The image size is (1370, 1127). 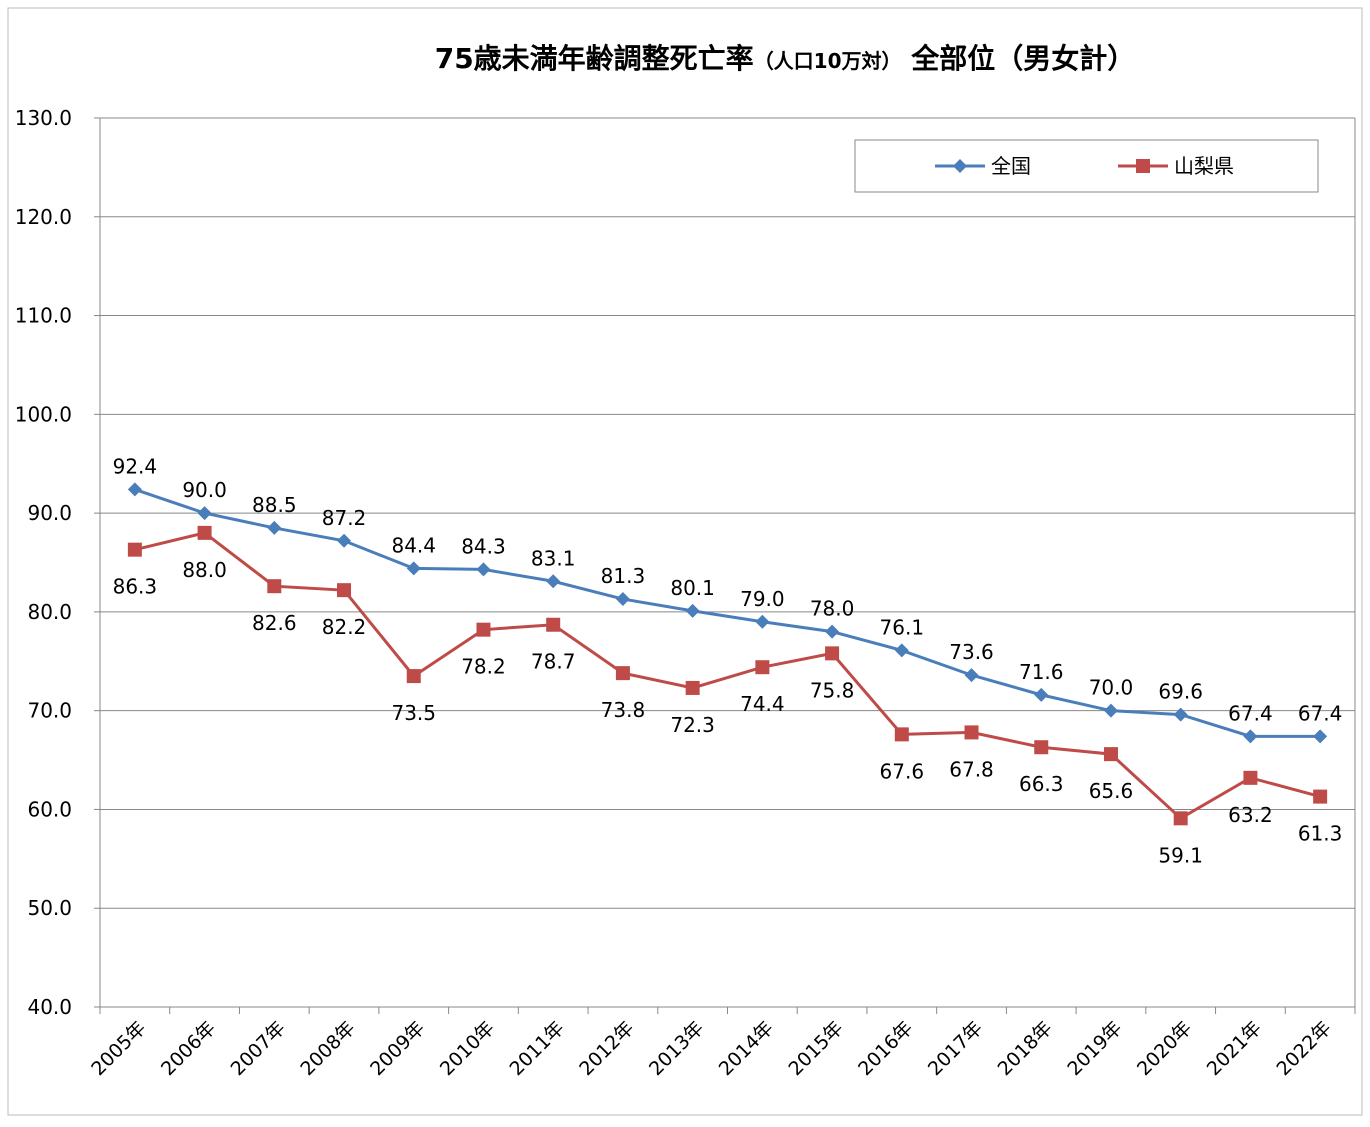 What do you see at coordinates (49, 711) in the screenshot?
I see `y-tick-label: 70.0` at bounding box center [49, 711].